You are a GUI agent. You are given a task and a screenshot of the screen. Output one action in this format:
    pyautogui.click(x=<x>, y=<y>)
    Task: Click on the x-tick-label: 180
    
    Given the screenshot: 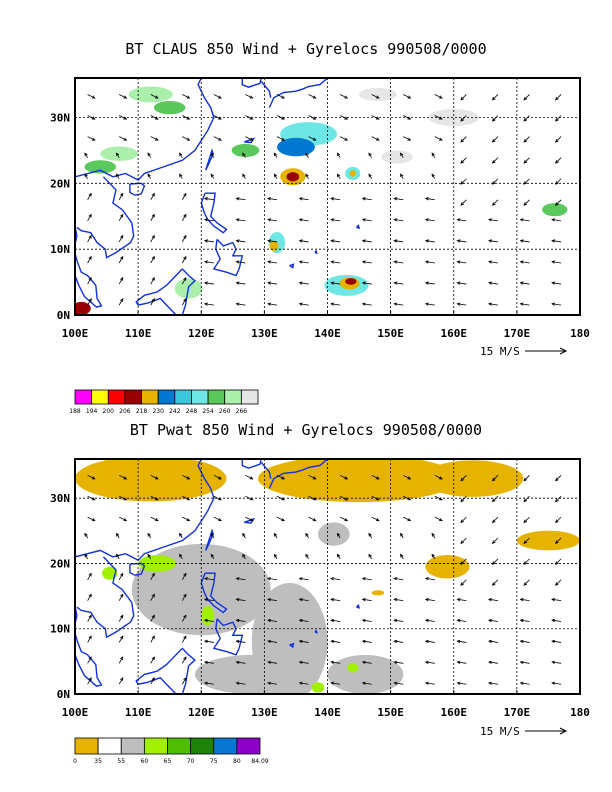 What is the action you would take?
    pyautogui.click(x=580, y=712)
    